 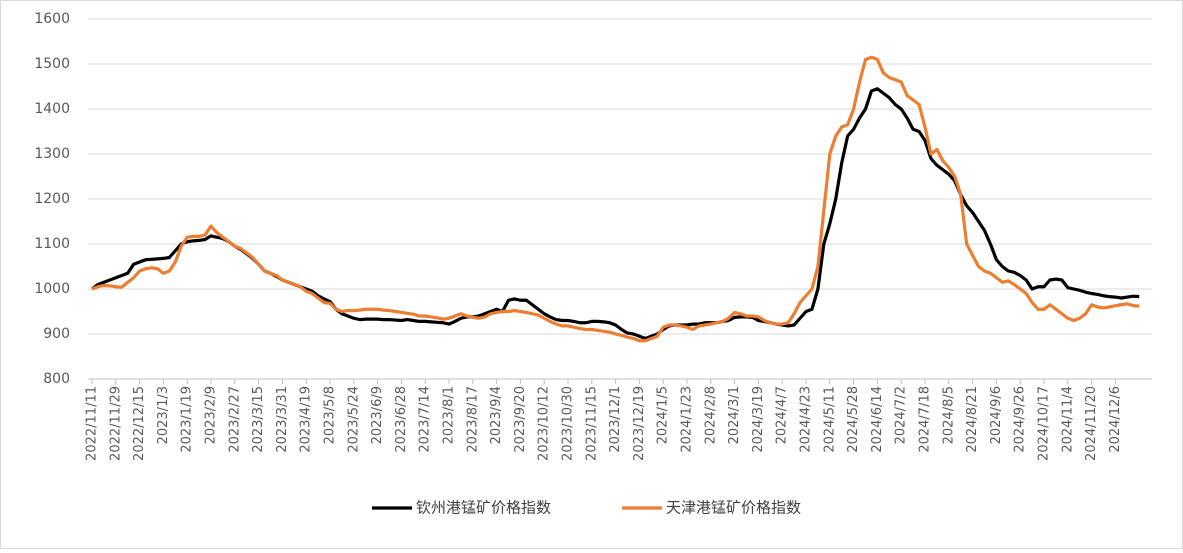 I want to click on y-tick-label: 1200, so click(x=52, y=199).